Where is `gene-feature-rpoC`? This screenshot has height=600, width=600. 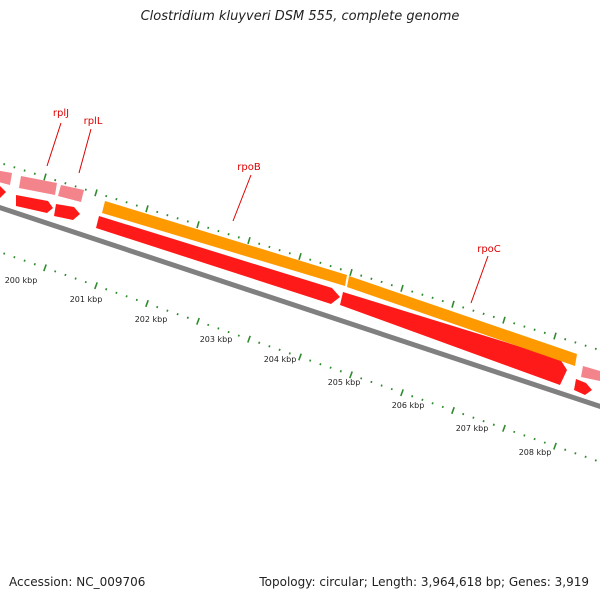
gene-feature-rpoC is located at coordinates (462, 321).